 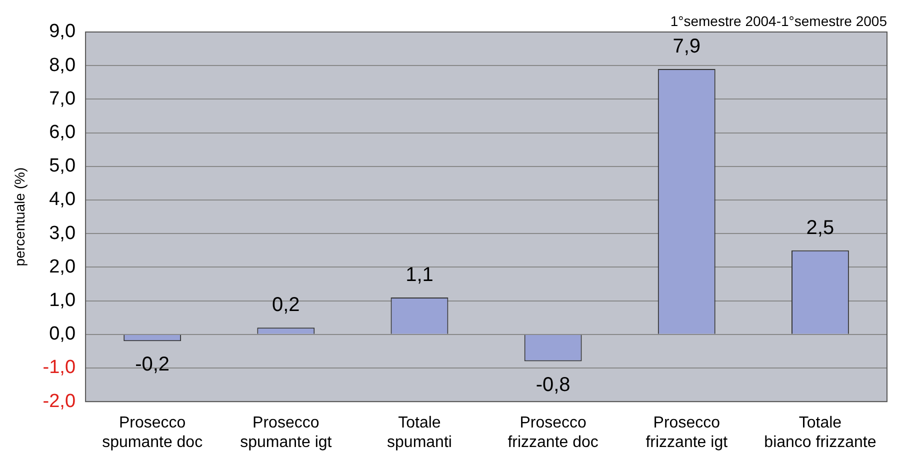 What do you see at coordinates (820, 432) in the screenshot?
I see `x-tick-label: Totale bianco frizzante` at bounding box center [820, 432].